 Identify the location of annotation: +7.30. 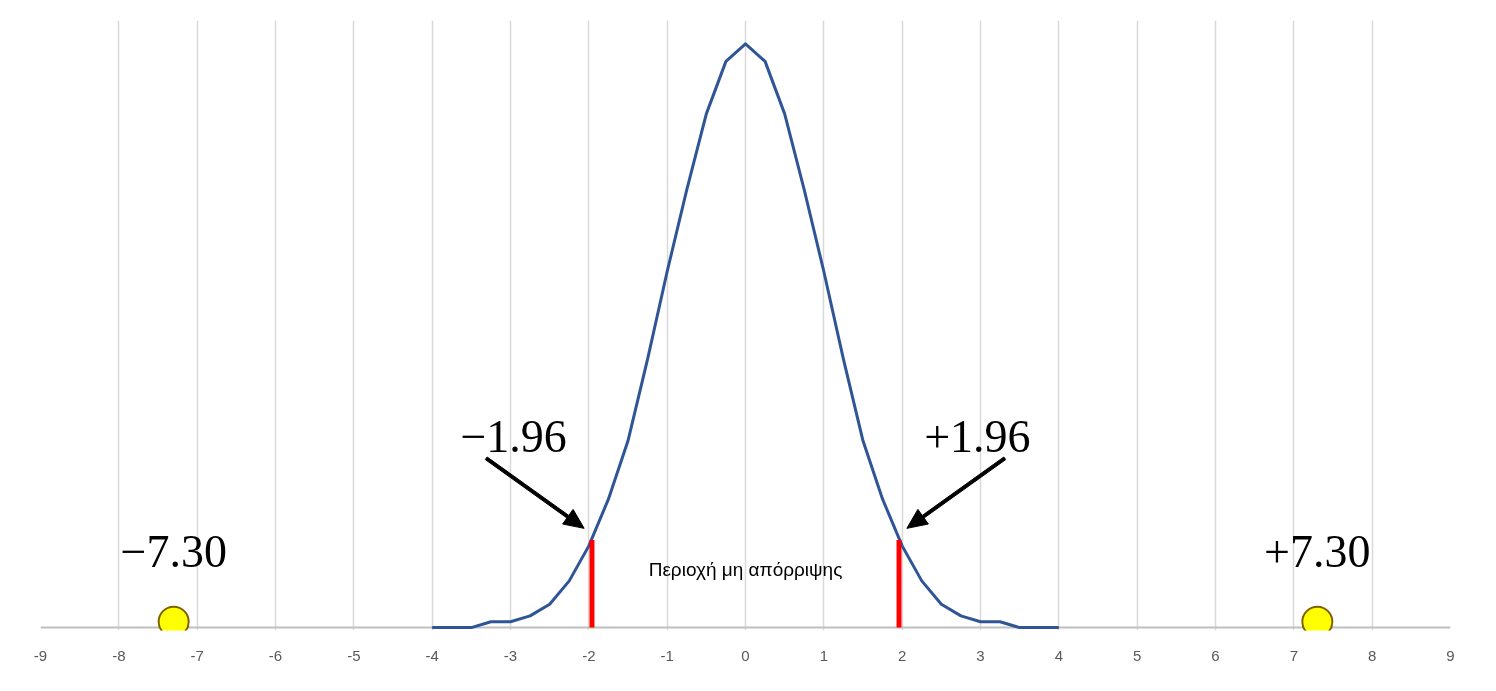
(1317, 551).